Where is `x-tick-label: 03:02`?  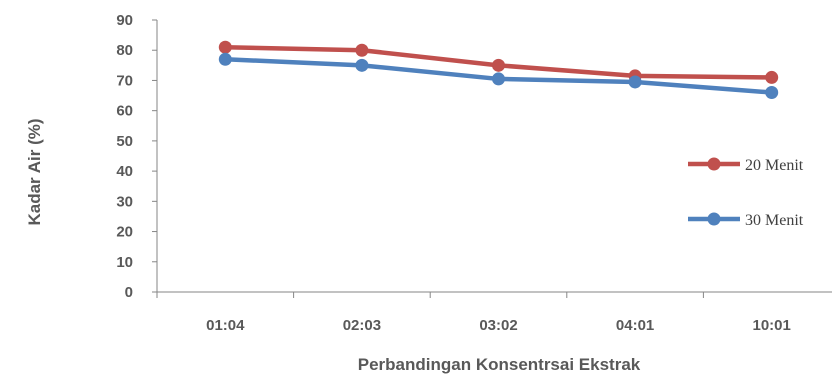 x-tick-label: 03:02 is located at coordinates (498, 325).